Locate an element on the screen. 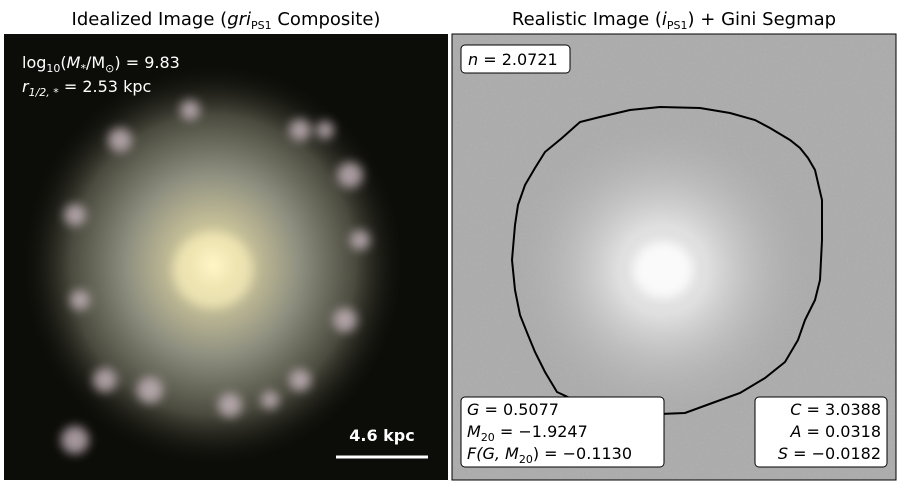 The width and height of the screenshot is (900, 484). label-part: = −1.9247 is located at coordinates (541, 431).